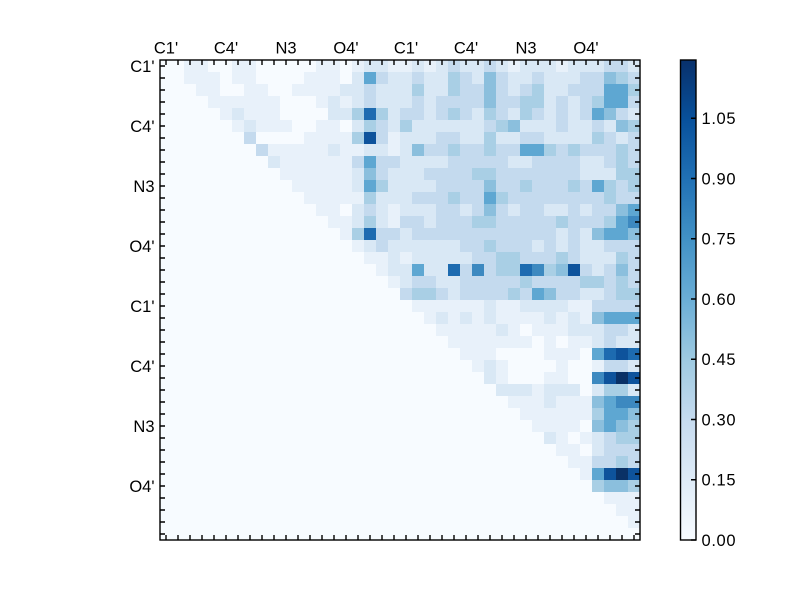 The height and width of the screenshot is (600, 800). I want to click on svg-text: 0.75, so click(719, 240).